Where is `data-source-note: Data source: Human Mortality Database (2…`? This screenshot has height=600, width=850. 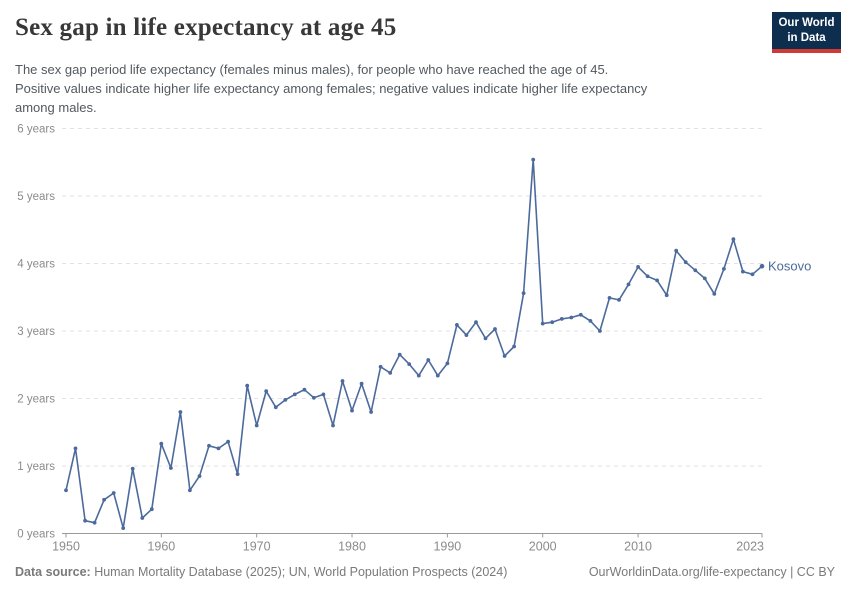 data-source-note: Data source: Human Mortality Database (2… is located at coordinates (261, 572).